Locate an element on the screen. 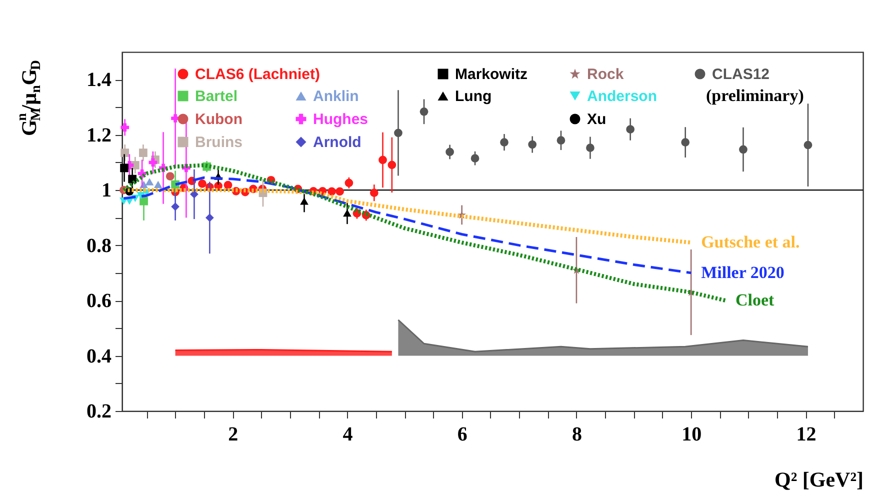 Image resolution: width=883 pixels, height=502 pixels. legend-label: Kubon is located at coordinates (218, 119).